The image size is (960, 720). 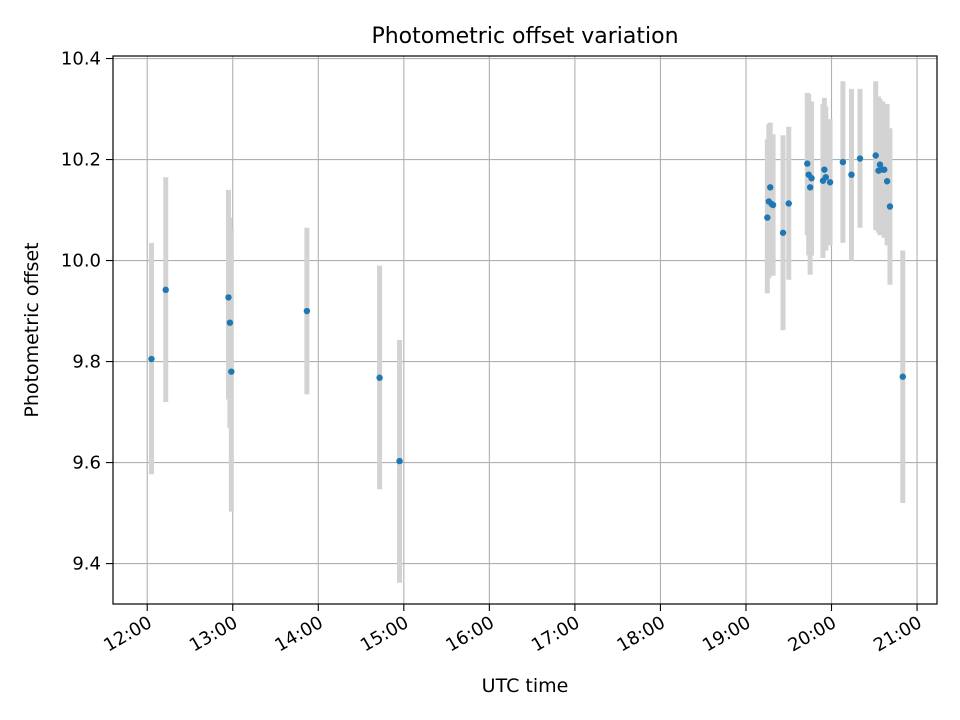 I want to click on chart-title: Photometric offset variation, so click(x=524, y=36).